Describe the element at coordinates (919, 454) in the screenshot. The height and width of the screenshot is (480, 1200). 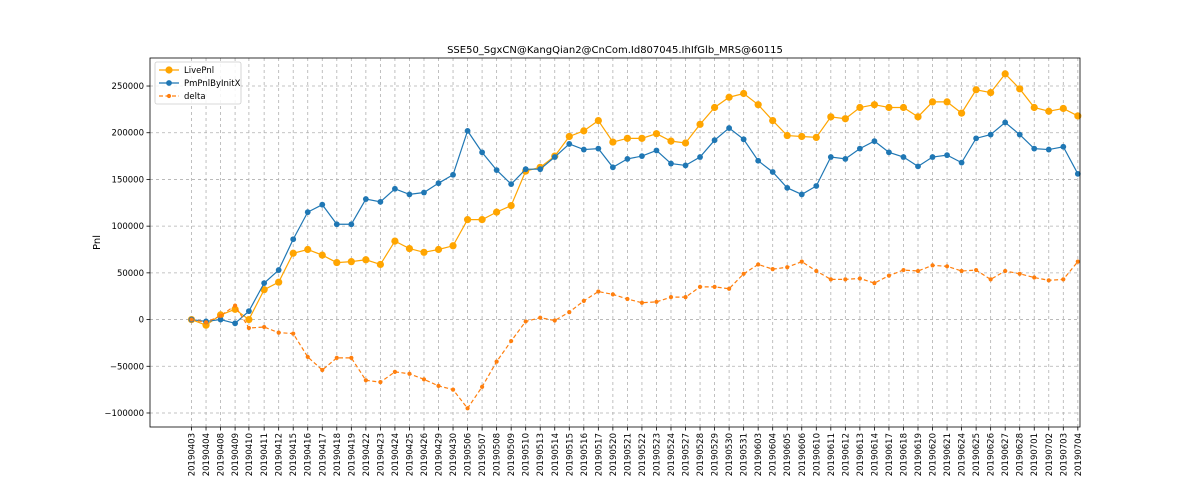
I see `x-tick-label: 20190619` at that location.